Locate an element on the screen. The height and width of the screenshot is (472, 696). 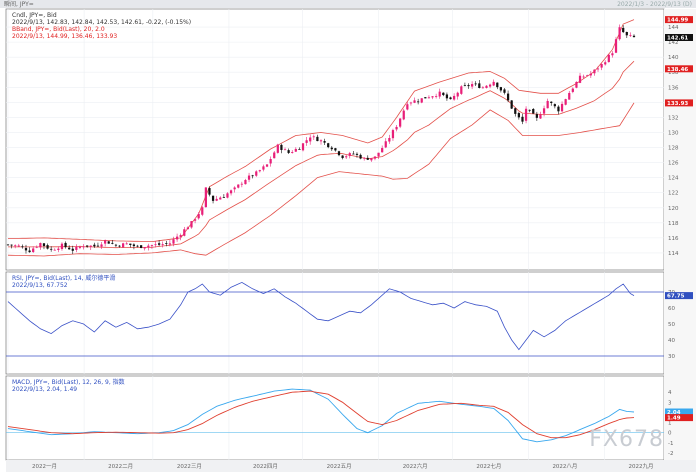
price-tag-label: 144.99 is located at coordinates (677, 21).